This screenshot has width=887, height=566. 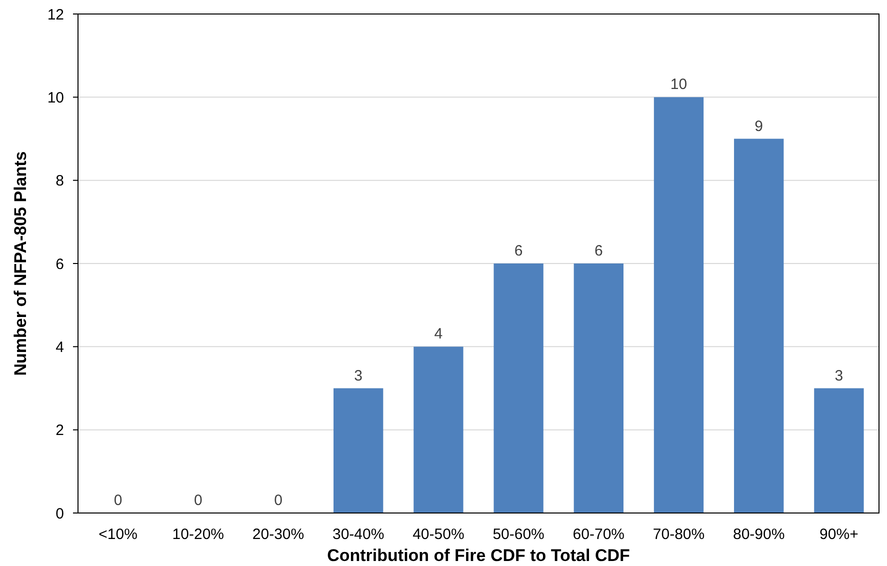 What do you see at coordinates (60, 513) in the screenshot?
I see `y-tick-label: 0` at bounding box center [60, 513].